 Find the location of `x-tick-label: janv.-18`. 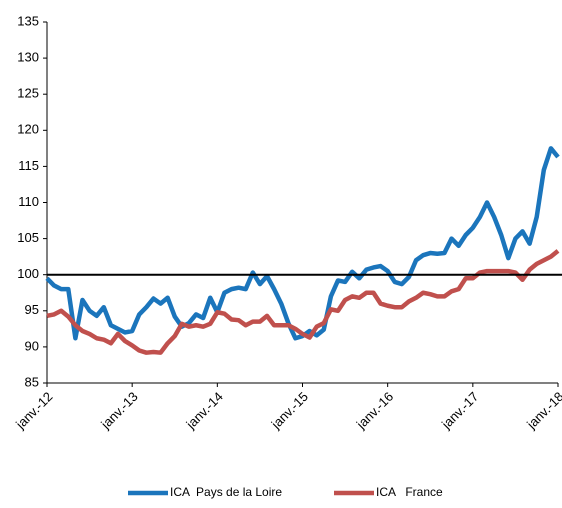

x-tick-label: janv.-18 is located at coordinates (542, 410).